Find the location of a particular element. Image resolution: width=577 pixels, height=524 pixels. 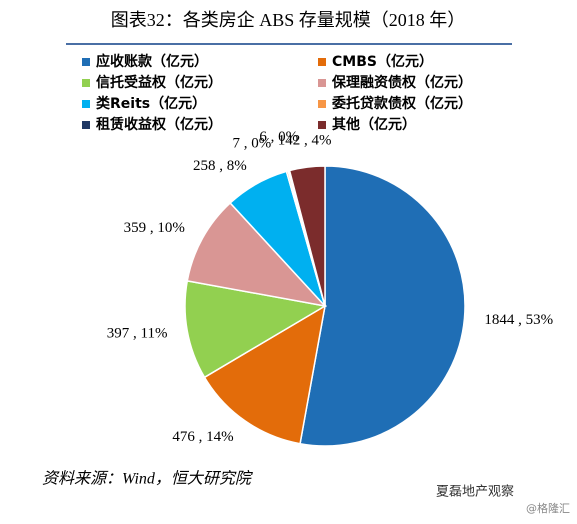

source: 资料来源：Wind，恒大研究院 is located at coordinates (148, 479).